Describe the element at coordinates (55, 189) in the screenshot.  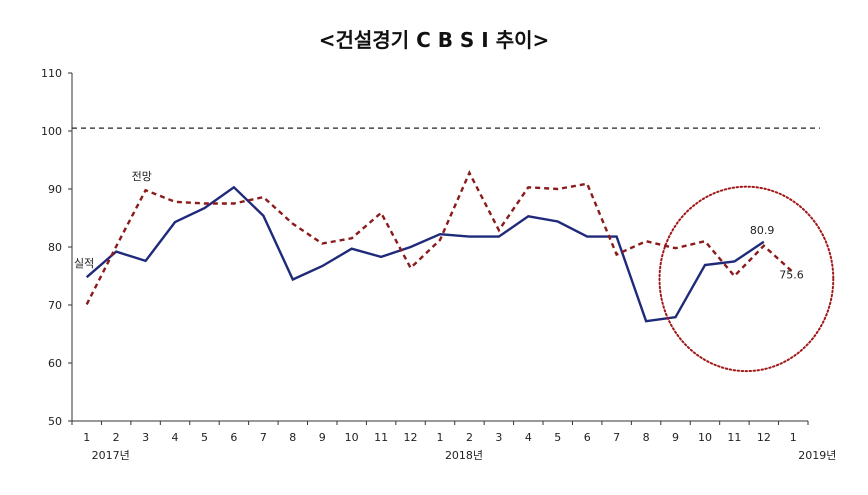
I see `y-tick-label: 90` at that location.